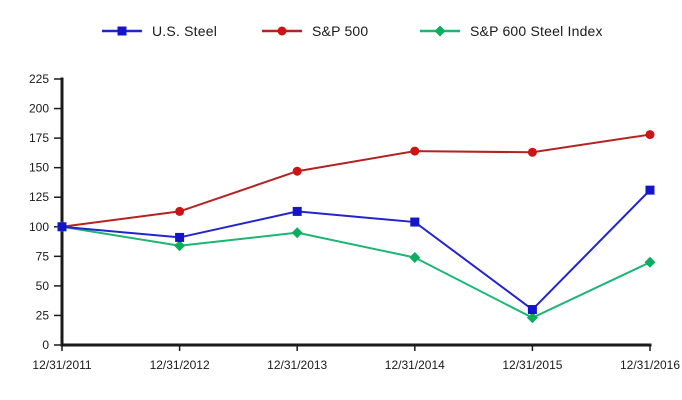 The height and width of the screenshot is (400, 682). Describe the element at coordinates (415, 365) in the screenshot. I see `x-tick-label: 12/31/2014` at that location.